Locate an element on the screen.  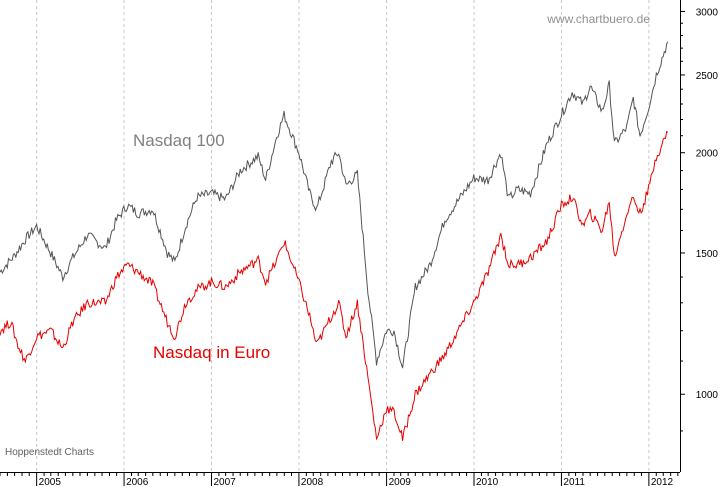
source-note: Hoppenstedt Charts is located at coordinates (49, 452).